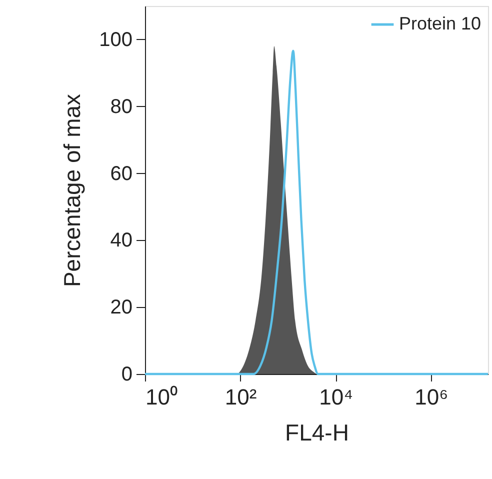  What do you see at coordinates (162, 397) in the screenshot?
I see `x-tick-label: 10⁰` at bounding box center [162, 397].